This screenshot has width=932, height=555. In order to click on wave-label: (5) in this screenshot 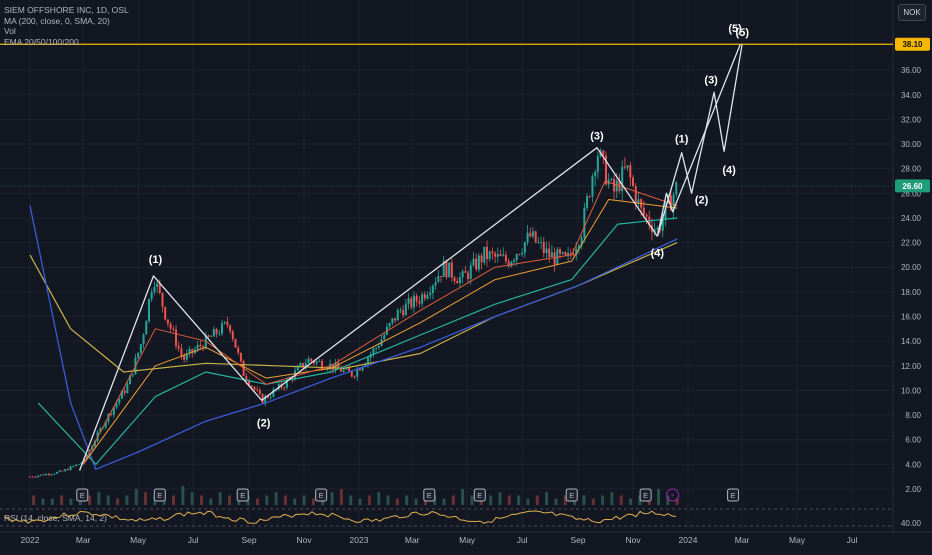, I will do `click(743, 33)`.